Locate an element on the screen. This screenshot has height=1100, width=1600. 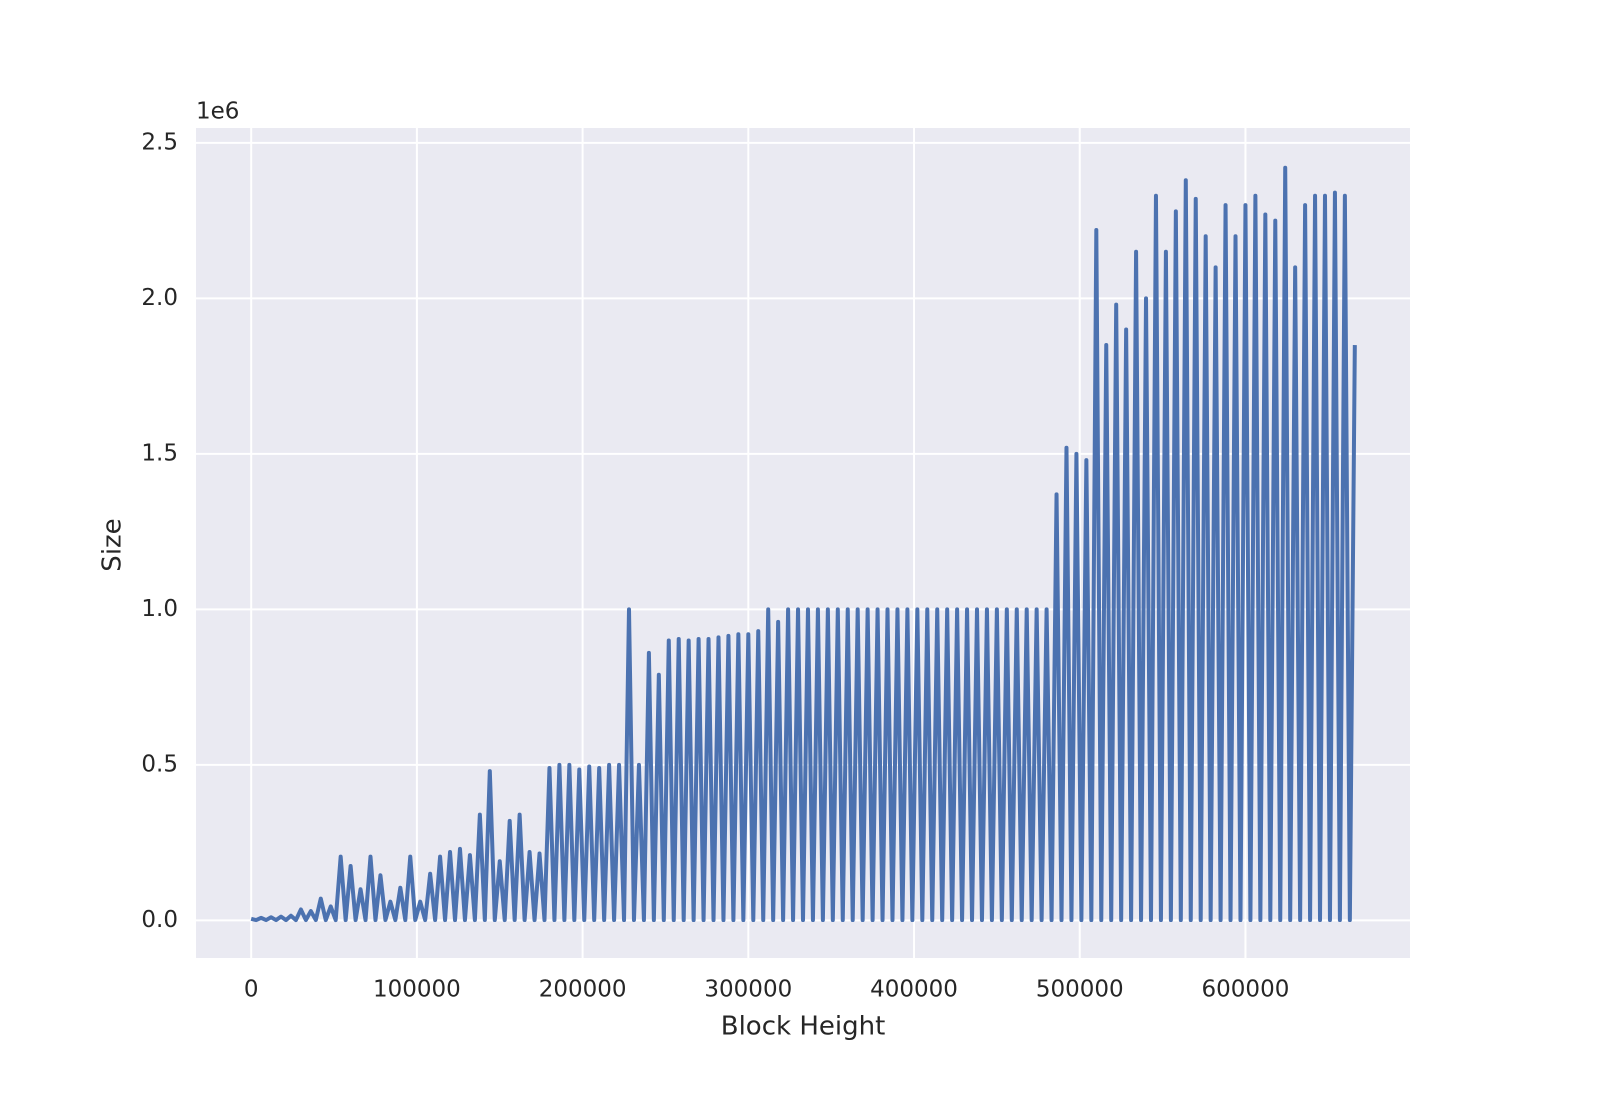
y-tick-label: 2.5 is located at coordinates (159, 142).